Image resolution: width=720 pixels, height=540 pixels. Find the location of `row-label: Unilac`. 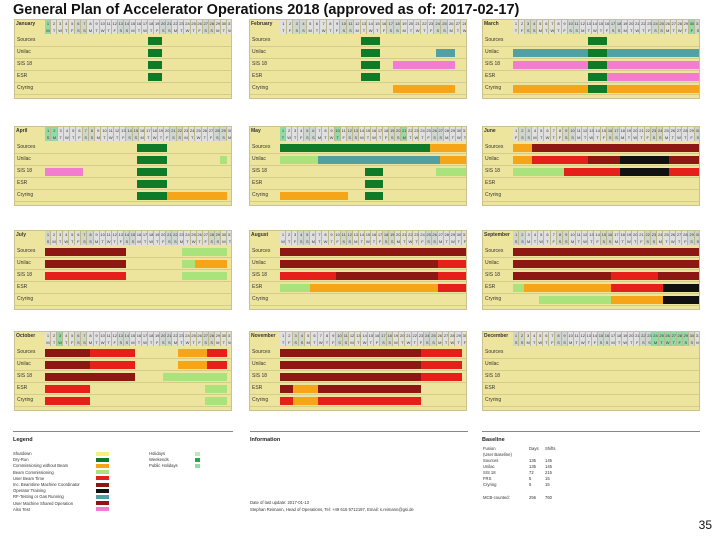

row-label: Unilac is located at coordinates (259, 263).